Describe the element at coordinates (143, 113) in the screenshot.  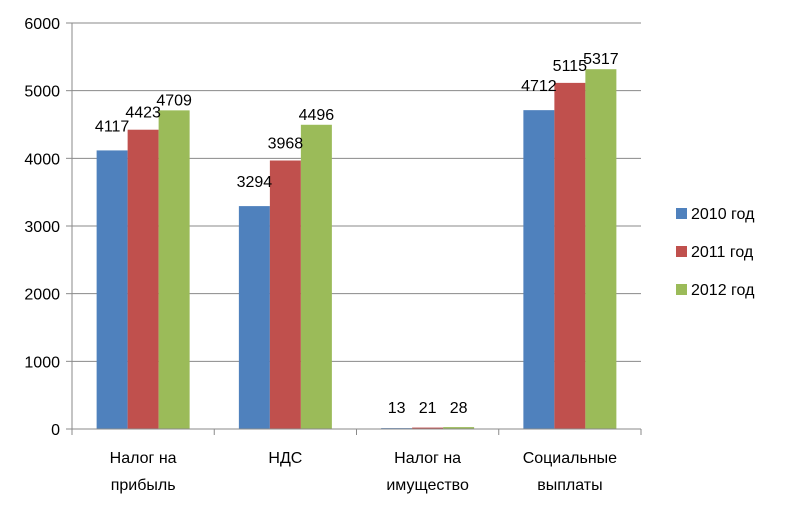
I see `data-label: 4423` at that location.